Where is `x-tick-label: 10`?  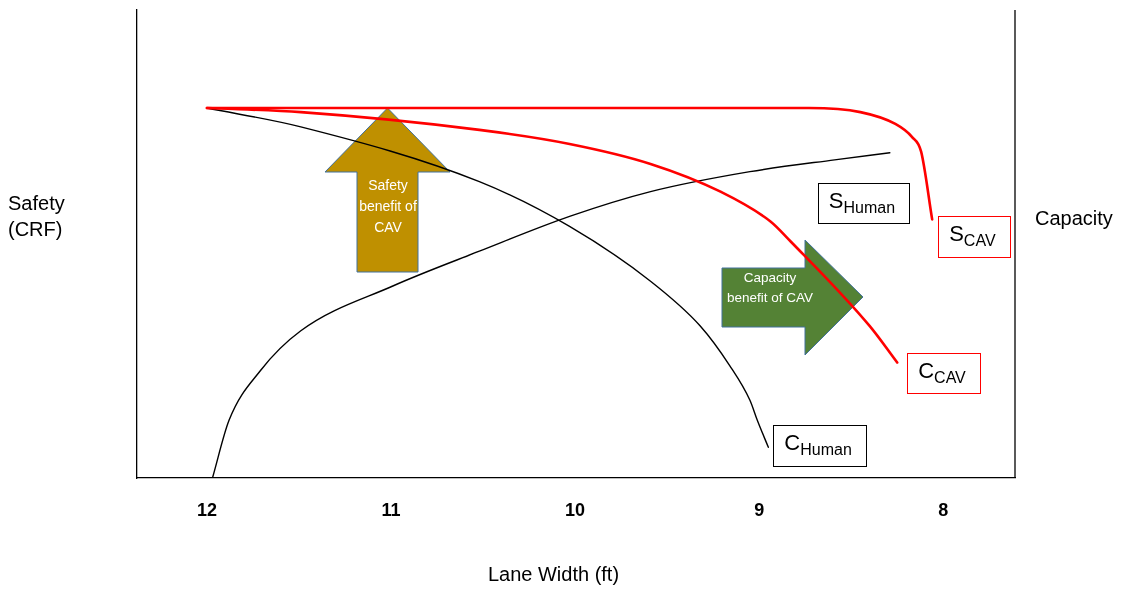 x-tick-label: 10 is located at coordinates (575, 509).